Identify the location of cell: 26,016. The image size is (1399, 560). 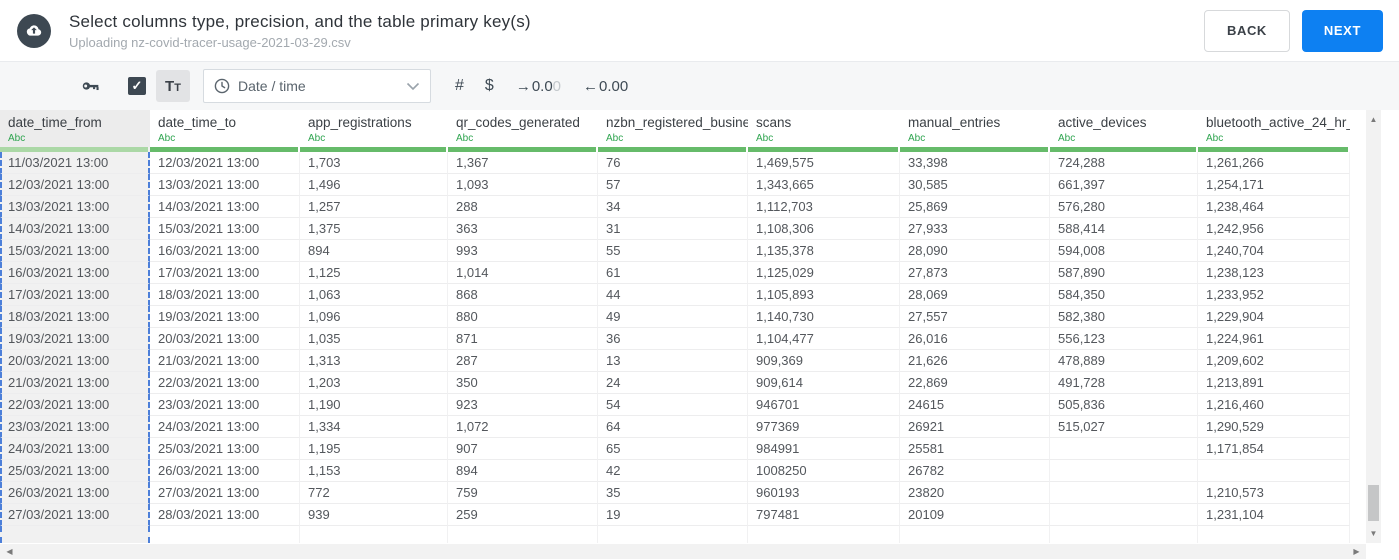
(975, 339).